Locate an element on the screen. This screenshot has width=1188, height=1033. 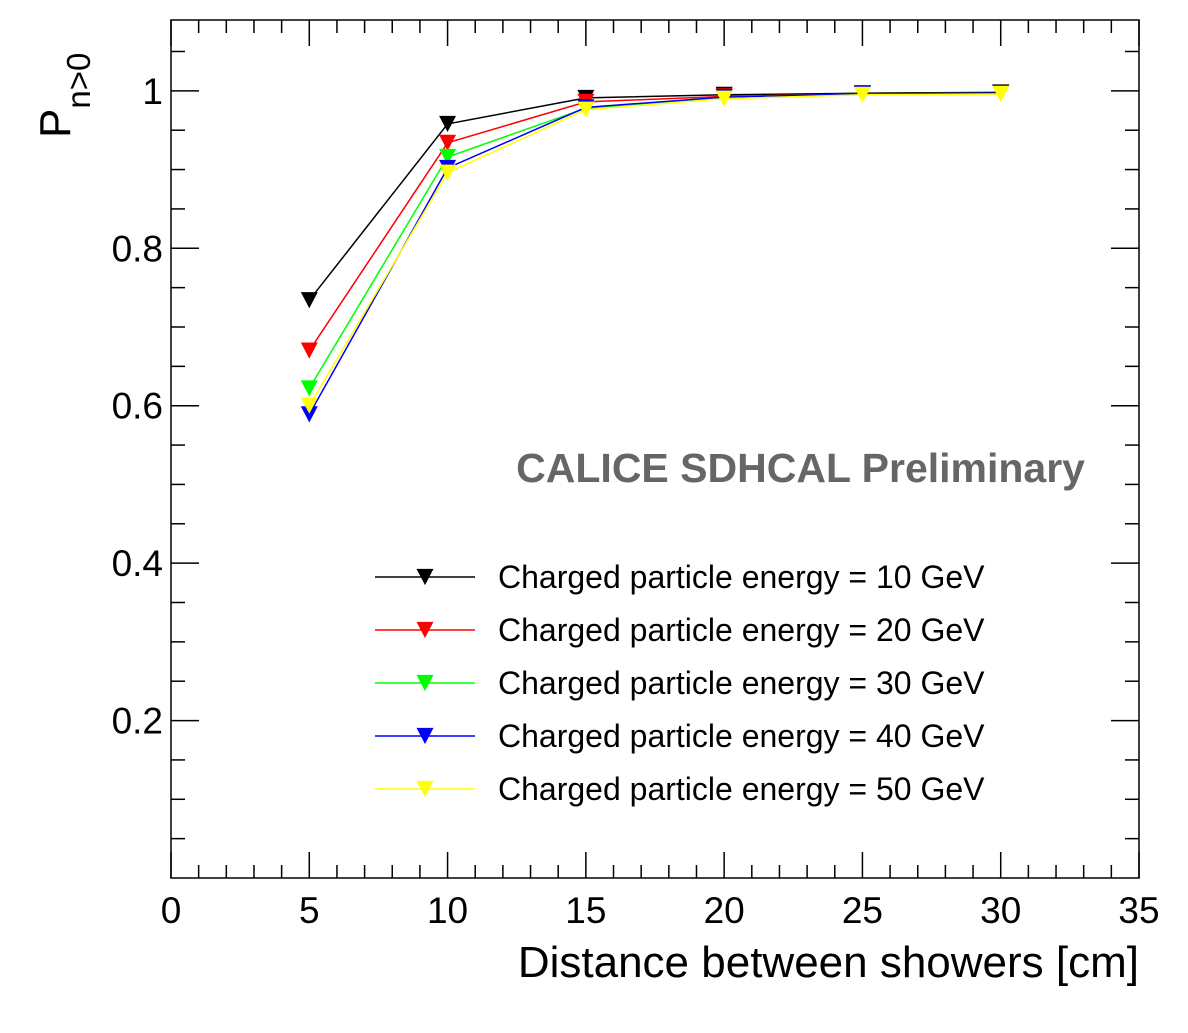
legend-entry: Charged particle energy = 50 GeV is located at coordinates (680, 789).